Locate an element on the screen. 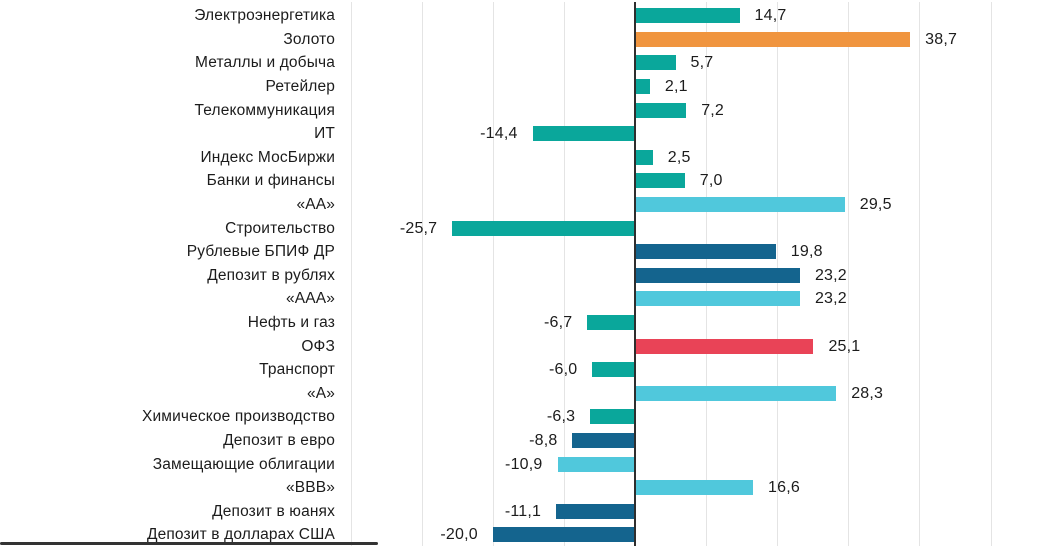 The image size is (1045, 546). category-label: Нефть и газ is located at coordinates (291, 322).